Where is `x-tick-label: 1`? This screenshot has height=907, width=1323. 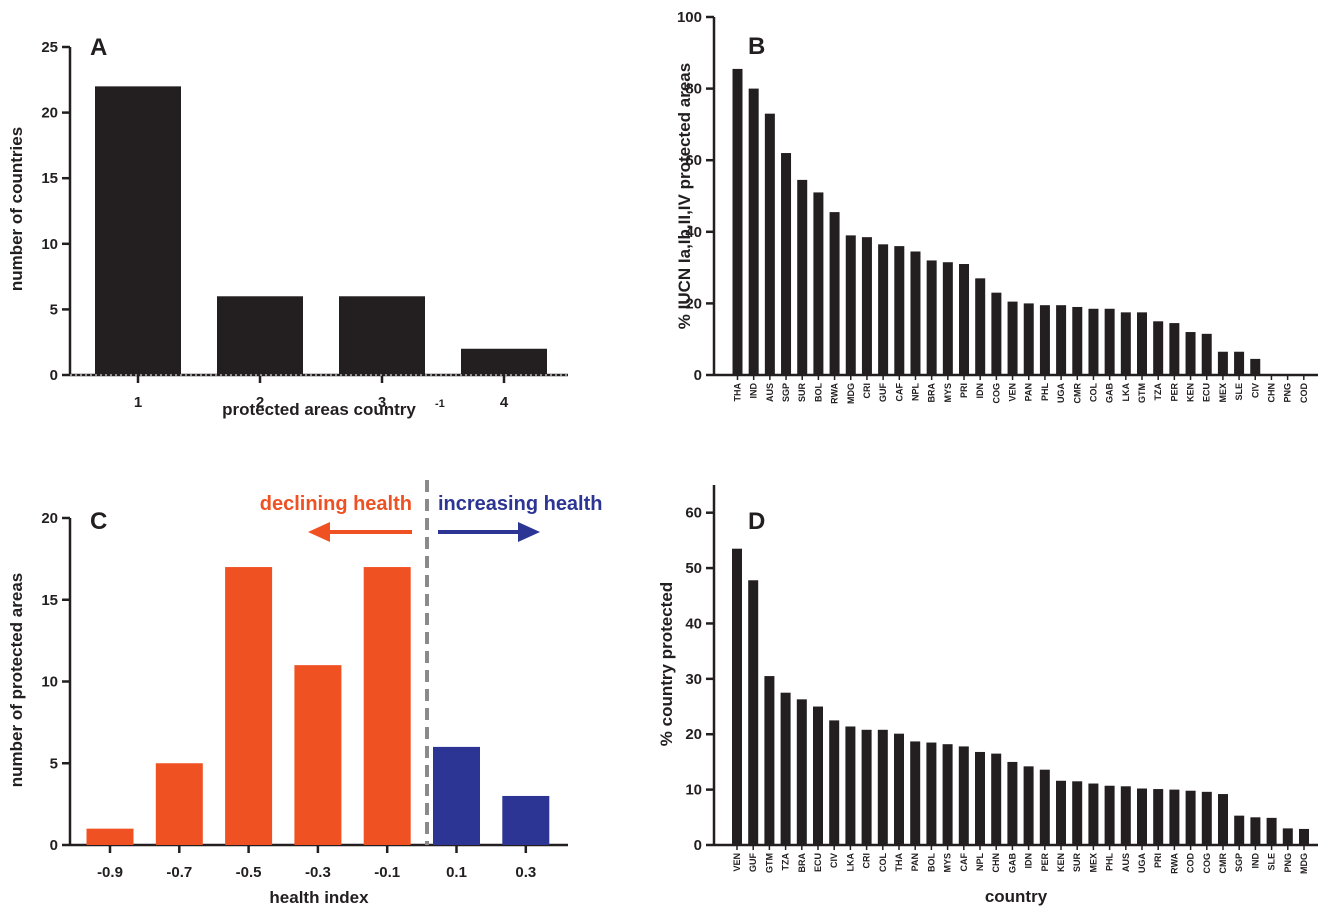 x-tick-label: 1 is located at coordinates (138, 402).